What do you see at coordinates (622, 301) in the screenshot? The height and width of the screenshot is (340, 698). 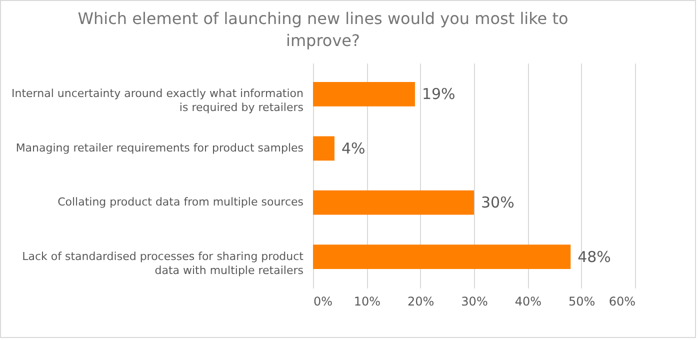 I see `x-tick-label: 60%` at bounding box center [622, 301].